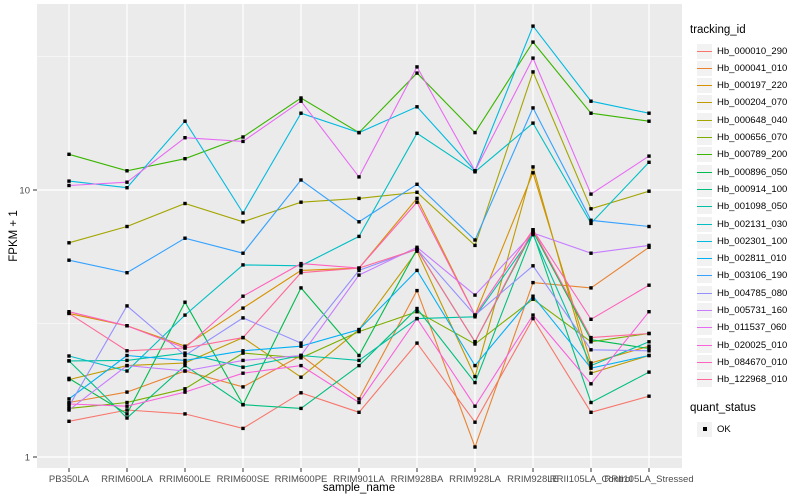 The height and width of the screenshot is (500, 800). Describe the element at coordinates (752, 259) in the screenshot. I see `legend-item-label: Hb_002811_010` at that location.